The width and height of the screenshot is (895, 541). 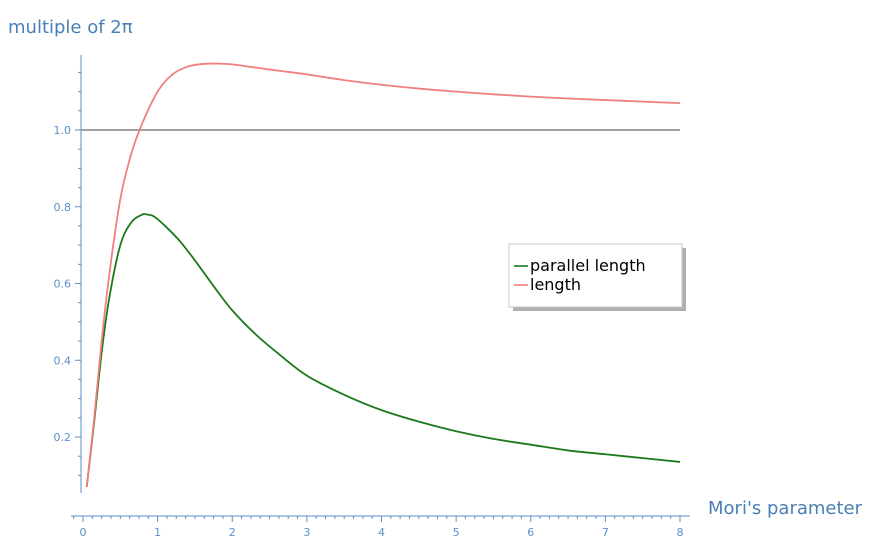 I want to click on y-tick-label: 0.8, so click(x=63, y=207).